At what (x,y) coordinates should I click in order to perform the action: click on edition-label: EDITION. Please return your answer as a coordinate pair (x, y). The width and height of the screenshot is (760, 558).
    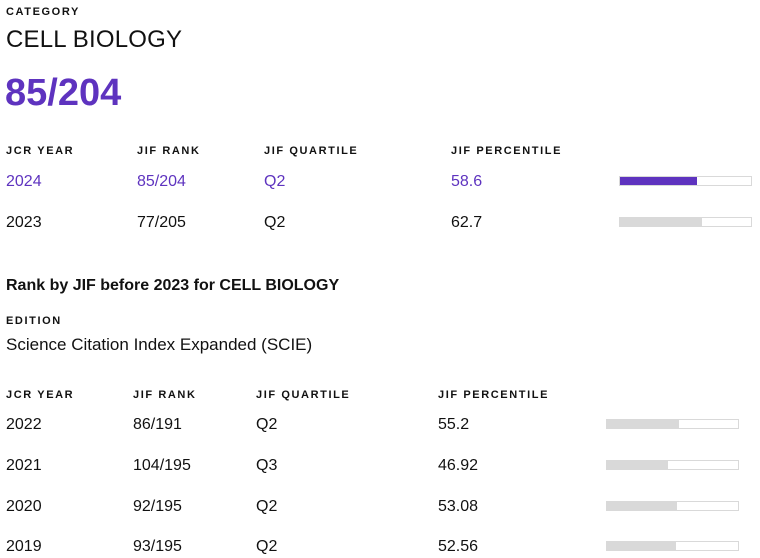
    Looking at the image, I should click on (34, 321).